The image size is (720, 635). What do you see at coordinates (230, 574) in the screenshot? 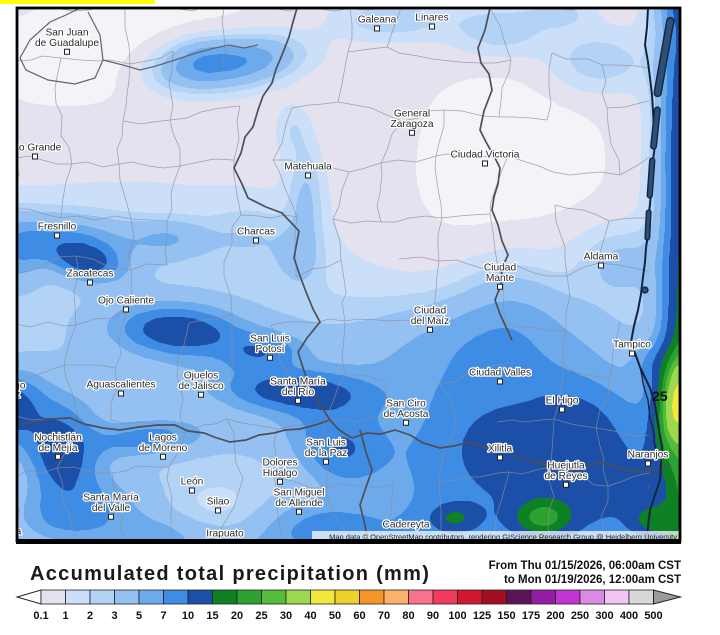
I see `svg-text:Accumulated total precipitatio: Accumulated total precipitation (mm)` at bounding box center [230, 574].